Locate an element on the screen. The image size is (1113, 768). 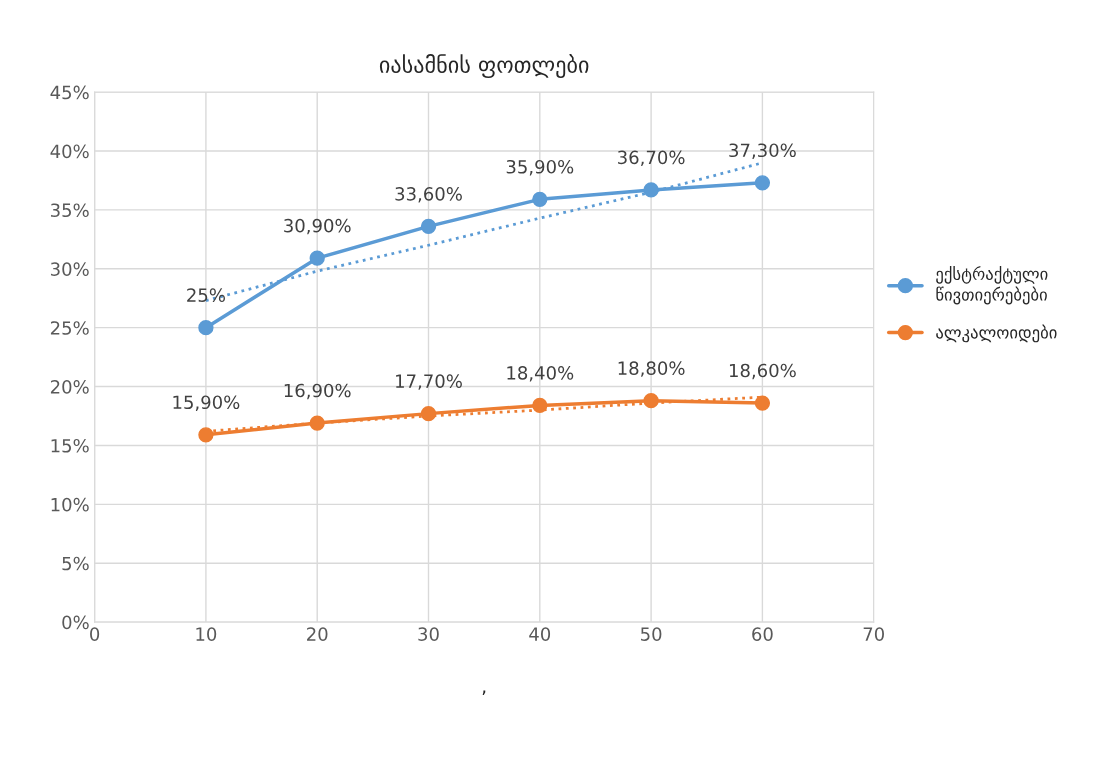
legend-label: ალკალოიდები is located at coordinates (996, 333).